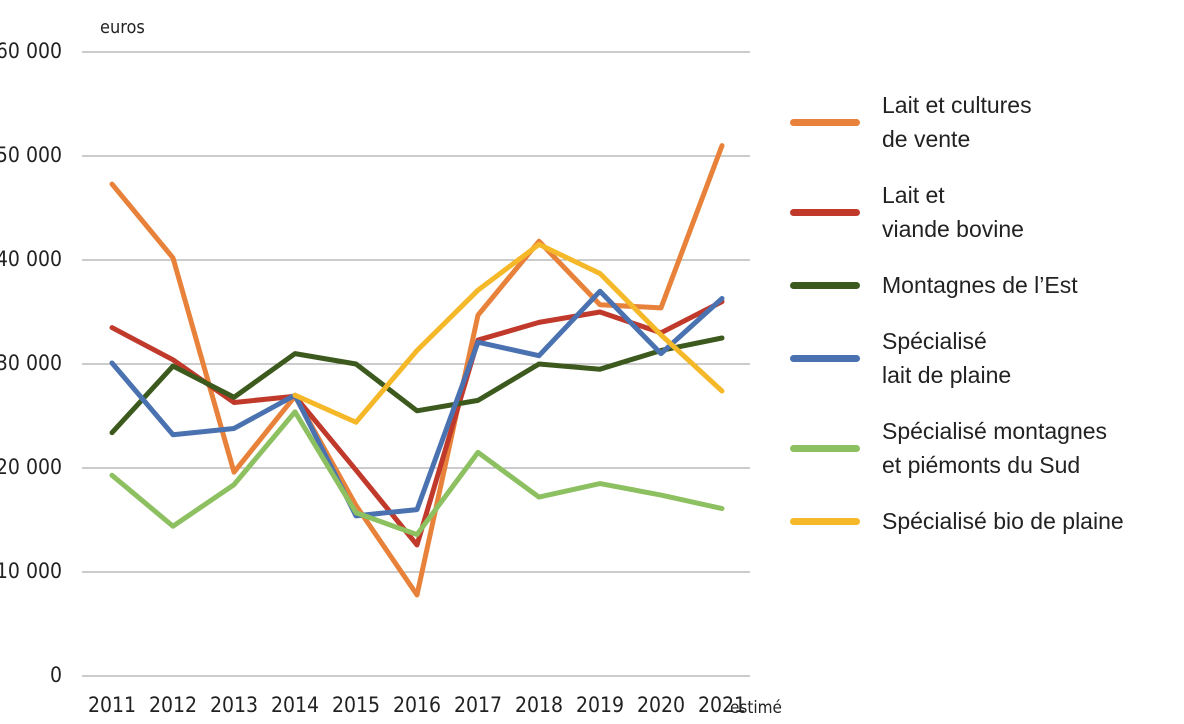 The height and width of the screenshot is (724, 1184). I want to click on legend-label: Lait et cultures de vente, so click(957, 122).